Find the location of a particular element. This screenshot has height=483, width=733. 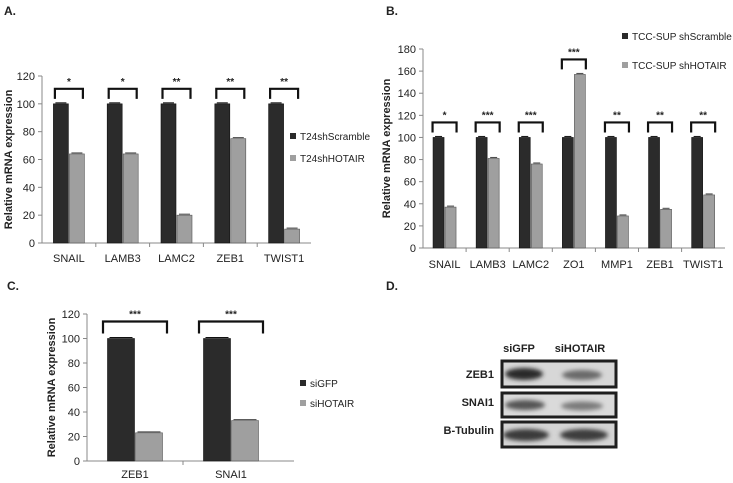

legend-label: siHOTAIR is located at coordinates (332, 404).